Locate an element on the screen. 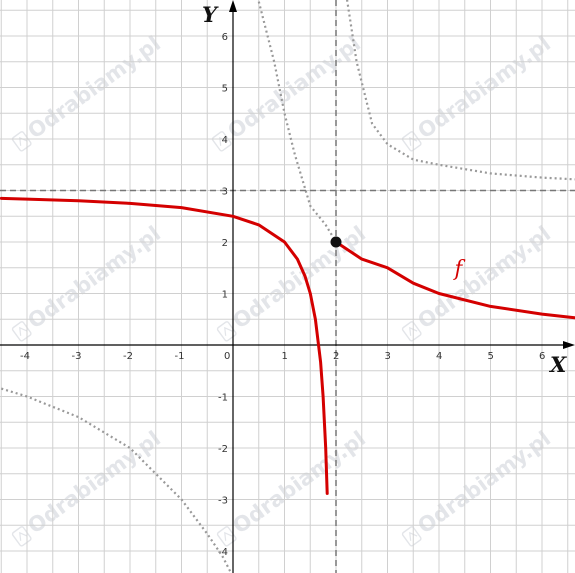 This screenshot has width=575, height=573. y-tick-label: 3 is located at coordinates (225, 192).